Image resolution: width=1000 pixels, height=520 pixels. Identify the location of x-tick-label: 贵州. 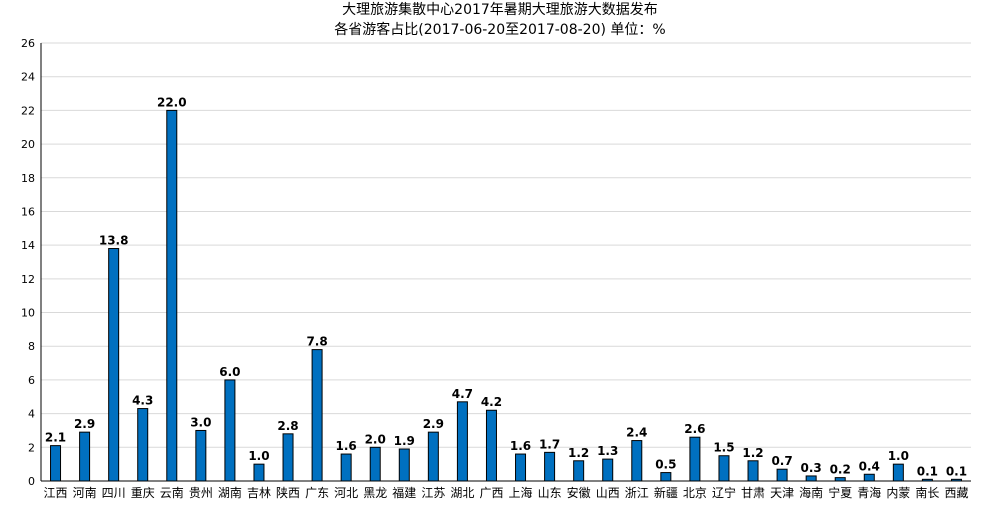
(201, 493).